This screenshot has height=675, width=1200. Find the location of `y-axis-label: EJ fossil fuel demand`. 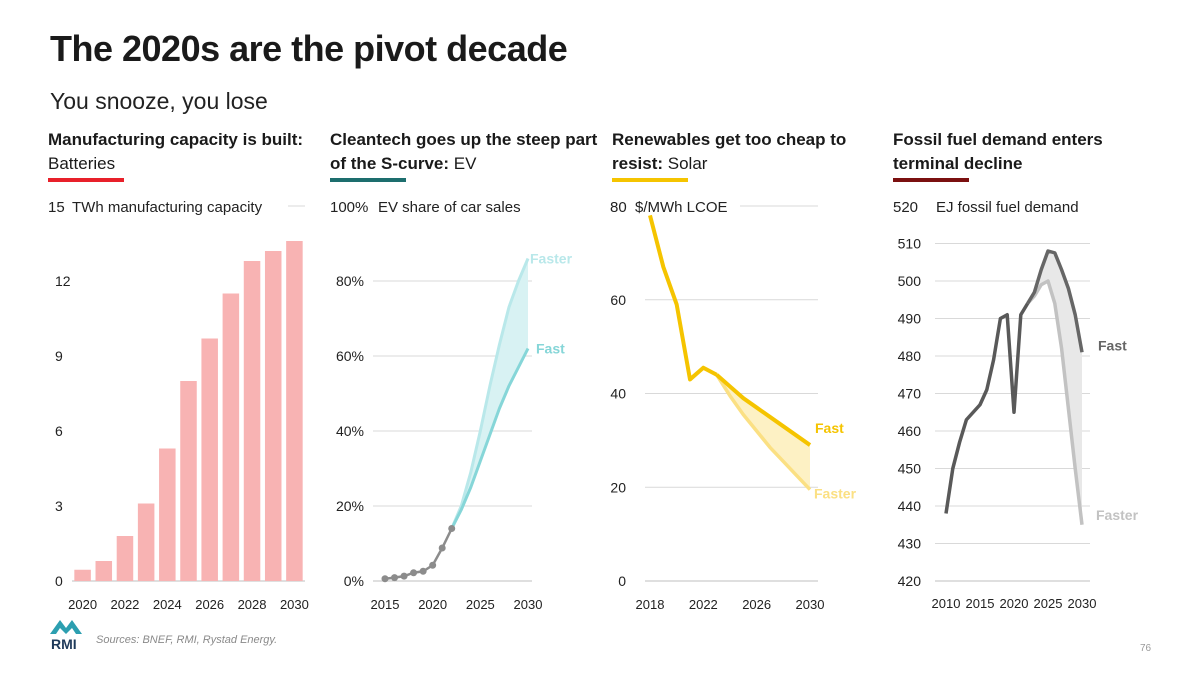

y-axis-label: EJ fossil fuel demand is located at coordinates (1007, 207).